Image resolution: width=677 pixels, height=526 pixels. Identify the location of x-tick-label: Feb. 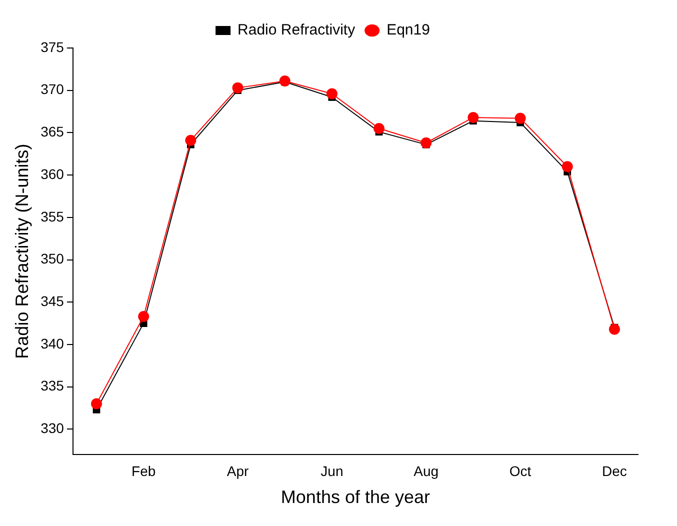
(144, 470).